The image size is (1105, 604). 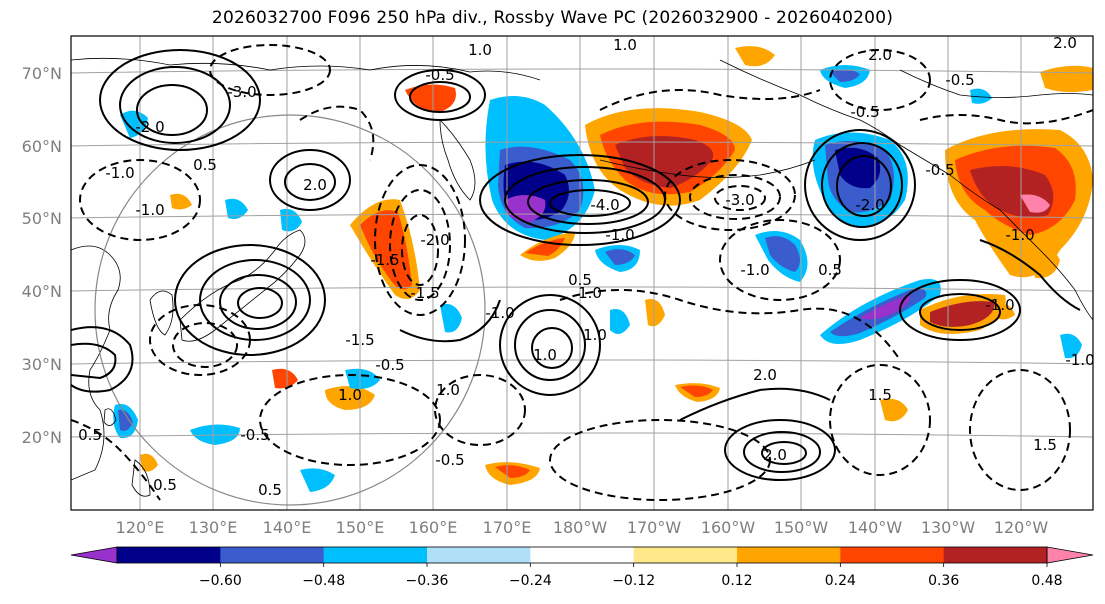 What do you see at coordinates (948, 527) in the screenshot?
I see `lon-tick-label: 130°W` at bounding box center [948, 527].